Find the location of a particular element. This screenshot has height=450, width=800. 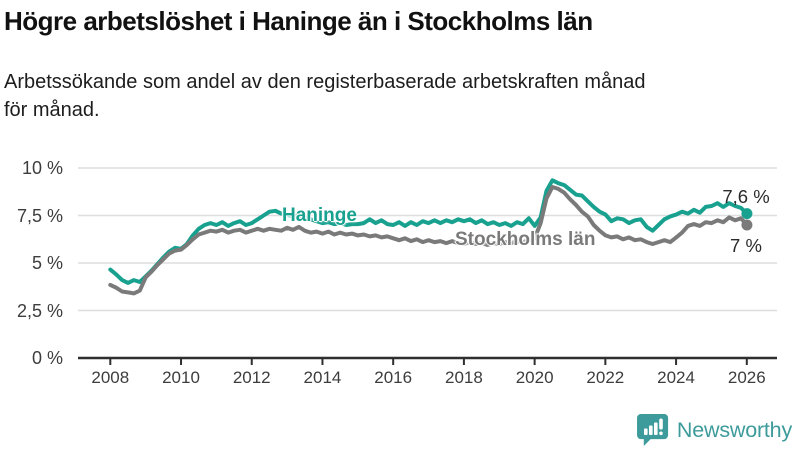

x-tick-label: 2018 is located at coordinates (463, 377).